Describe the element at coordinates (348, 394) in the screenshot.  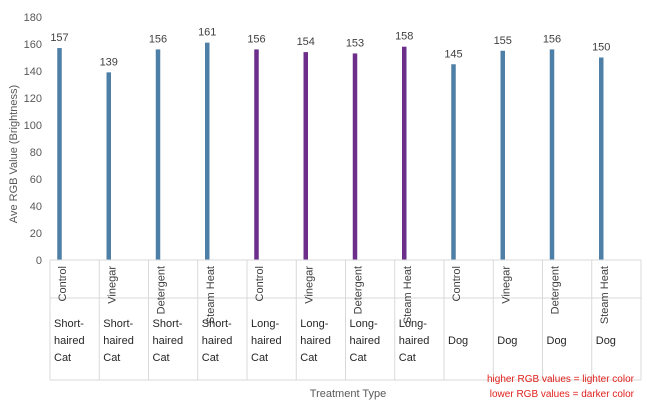
I see `x-axis-title: Treatment Type` at that location.